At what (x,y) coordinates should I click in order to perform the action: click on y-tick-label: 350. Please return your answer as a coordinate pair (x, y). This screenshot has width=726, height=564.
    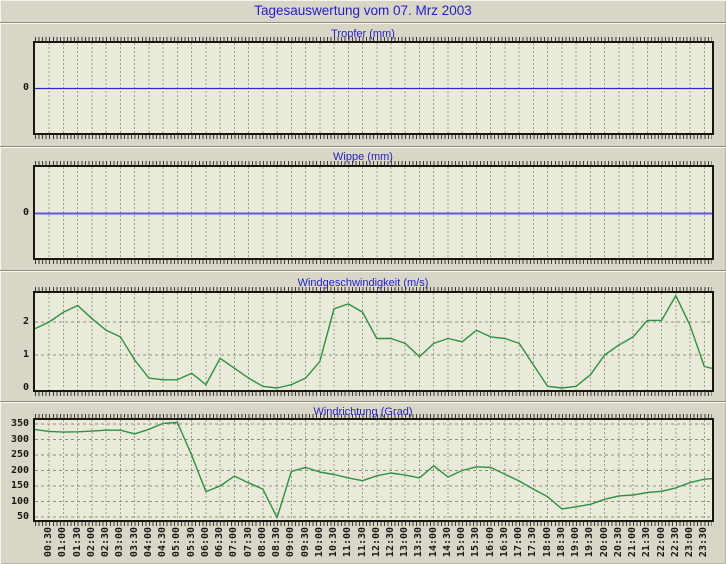
    Looking at the image, I should click on (19, 423).